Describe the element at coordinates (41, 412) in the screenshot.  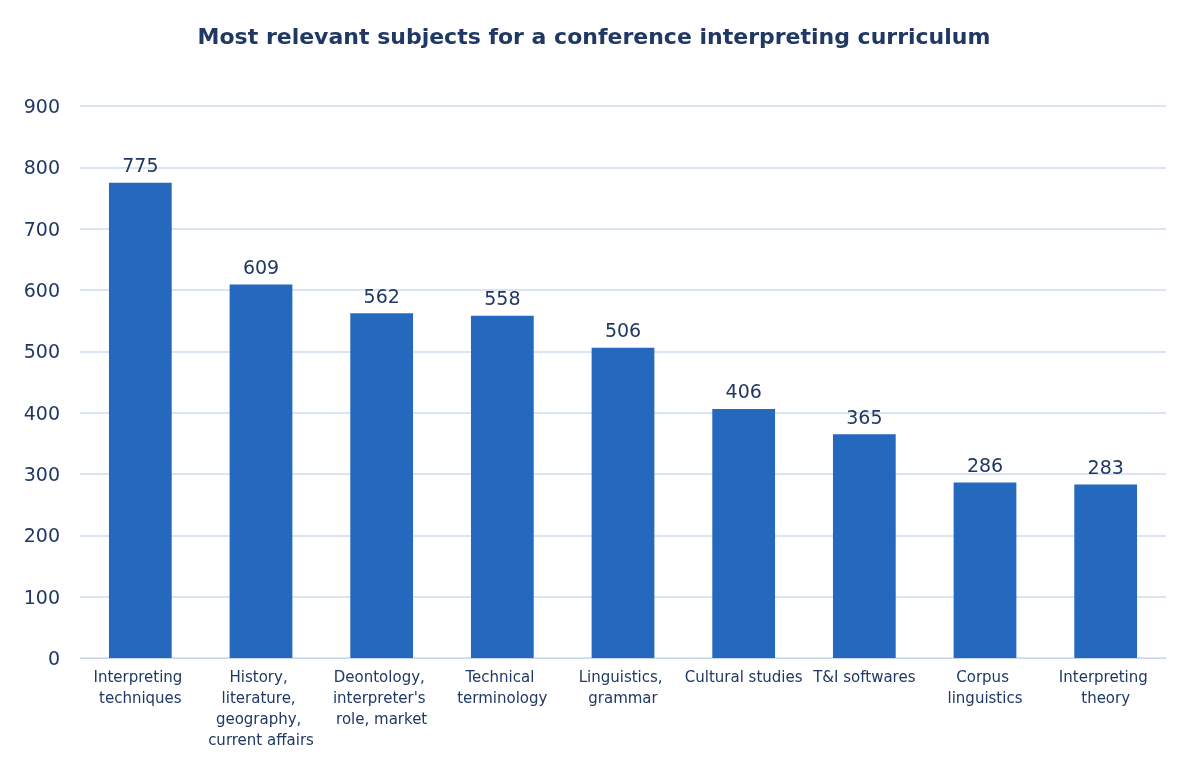
I see `y-tick-label: 400` at that location.